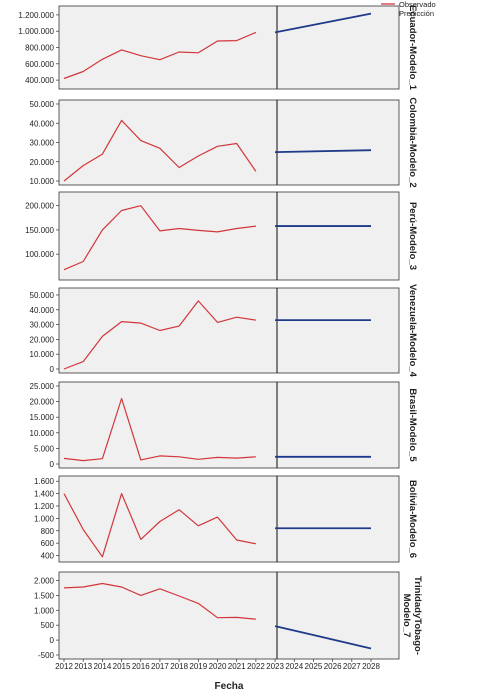 The height and width of the screenshot is (698, 503). I want to click on panel-label: TrinidadyTobago-Modelo_7, so click(412, 615).